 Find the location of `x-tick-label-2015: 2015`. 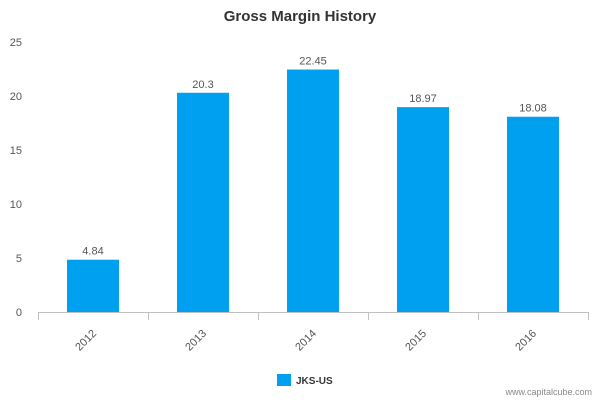

x-tick-label-2015: 2015 is located at coordinates (416, 341).